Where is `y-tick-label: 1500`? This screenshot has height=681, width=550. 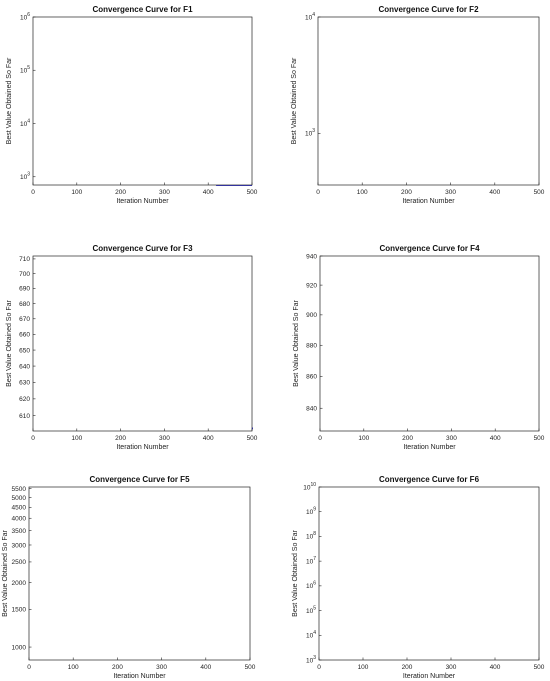
y-tick-label: 1500 is located at coordinates (19, 610).